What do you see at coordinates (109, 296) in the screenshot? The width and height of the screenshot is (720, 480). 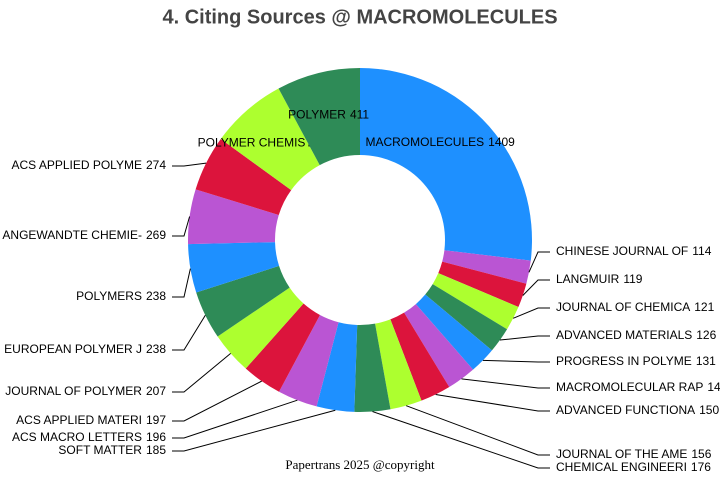 I see `label-name: POLYMERS` at bounding box center [109, 296].